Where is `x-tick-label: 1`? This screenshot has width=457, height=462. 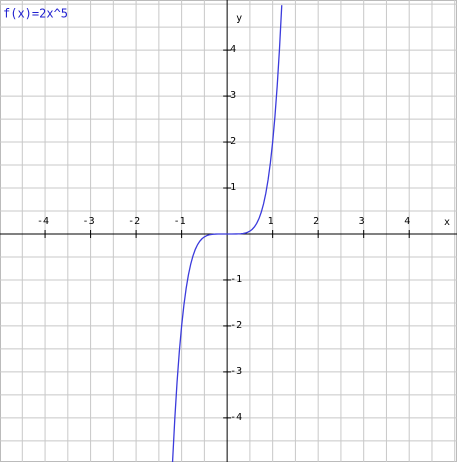
x-tick-label: 1 is located at coordinates (271, 221).